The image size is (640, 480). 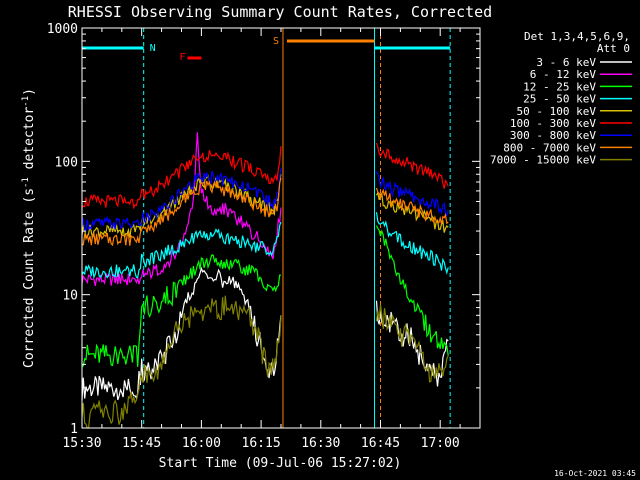 What do you see at coordinates (29, 228) in the screenshot?
I see `y-axis-label: Corrected Count Rate (s-1 detector-1)` at bounding box center [29, 228].